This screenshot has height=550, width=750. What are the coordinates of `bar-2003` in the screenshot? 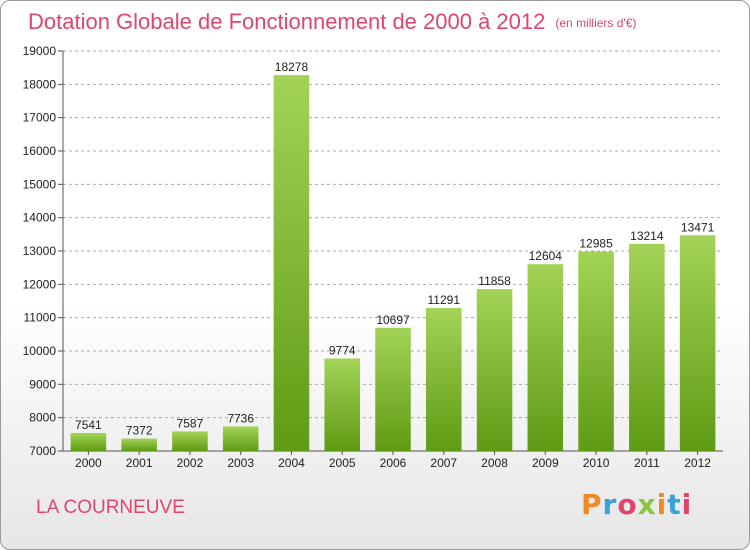 It's located at (240, 438).